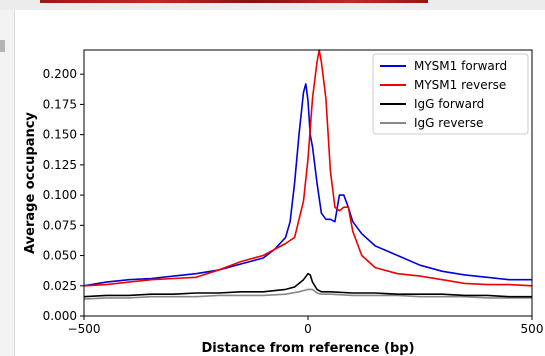 The height and width of the screenshot is (356, 545). What do you see at coordinates (449, 104) in the screenshot?
I see `legend-label: IgG forward` at bounding box center [449, 104].